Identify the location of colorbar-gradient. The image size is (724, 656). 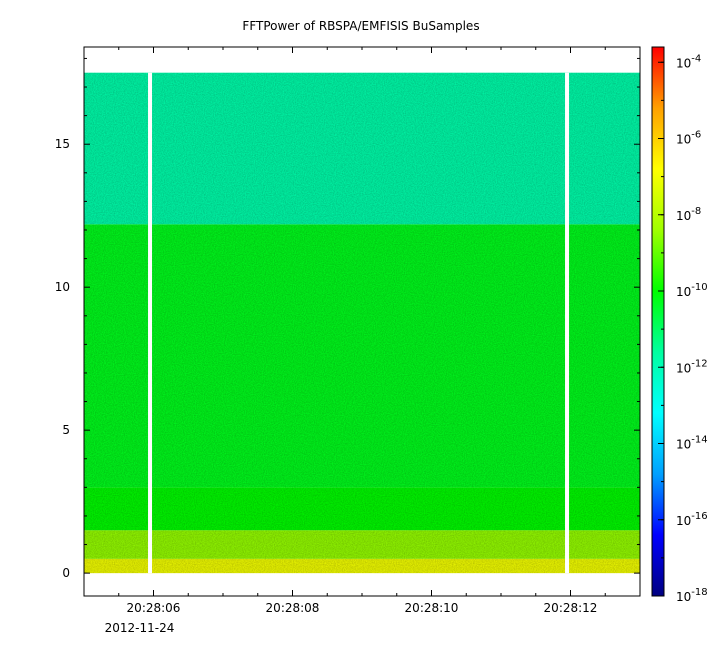
(658, 321).